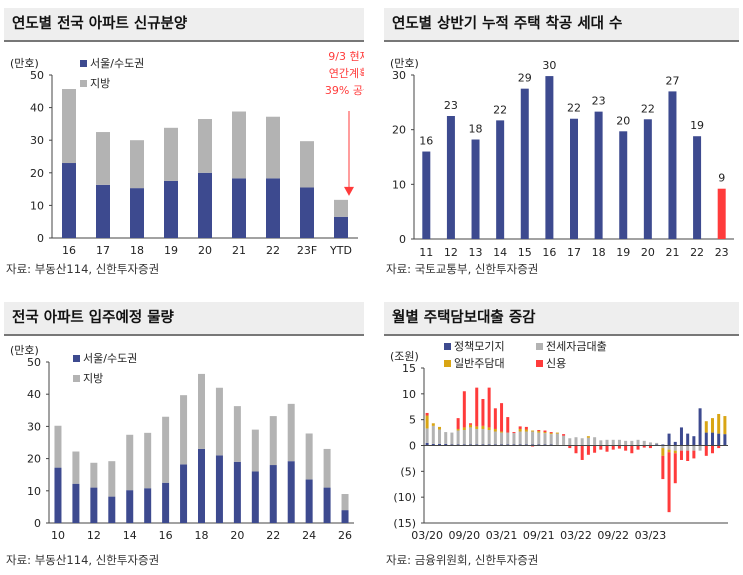 This screenshot has width=743, height=575. What do you see at coordinates (184, 430) in the screenshot?
I see `bar-17-지방` at bounding box center [184, 430].